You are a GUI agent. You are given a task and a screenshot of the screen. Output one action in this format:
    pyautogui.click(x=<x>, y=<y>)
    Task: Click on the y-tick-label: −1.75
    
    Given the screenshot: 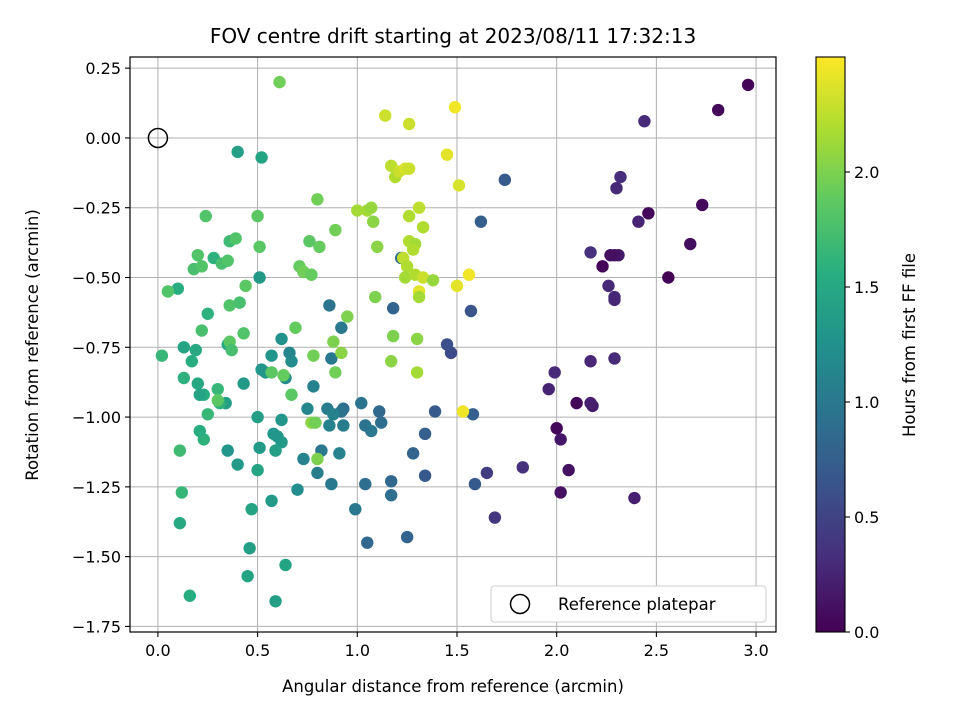 What is the action you would take?
    pyautogui.click(x=96, y=626)
    